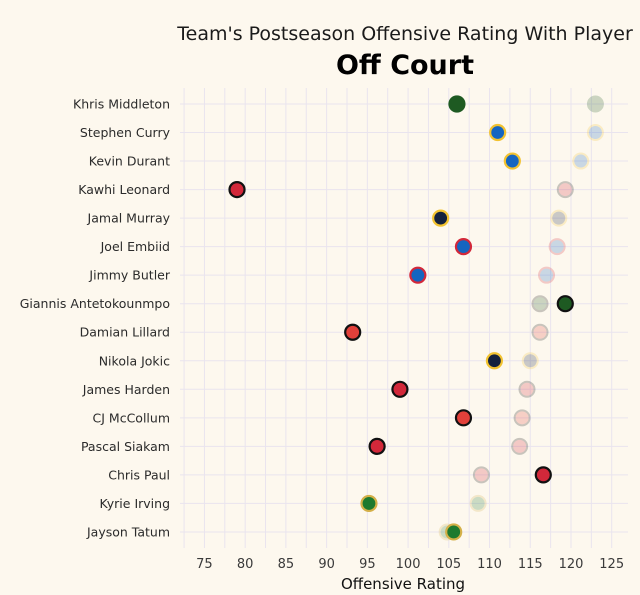 Image resolution: width=640 pixels, height=595 pixels. What do you see at coordinates (245, 564) in the screenshot?
I see `x-tick-label: 80` at bounding box center [245, 564].